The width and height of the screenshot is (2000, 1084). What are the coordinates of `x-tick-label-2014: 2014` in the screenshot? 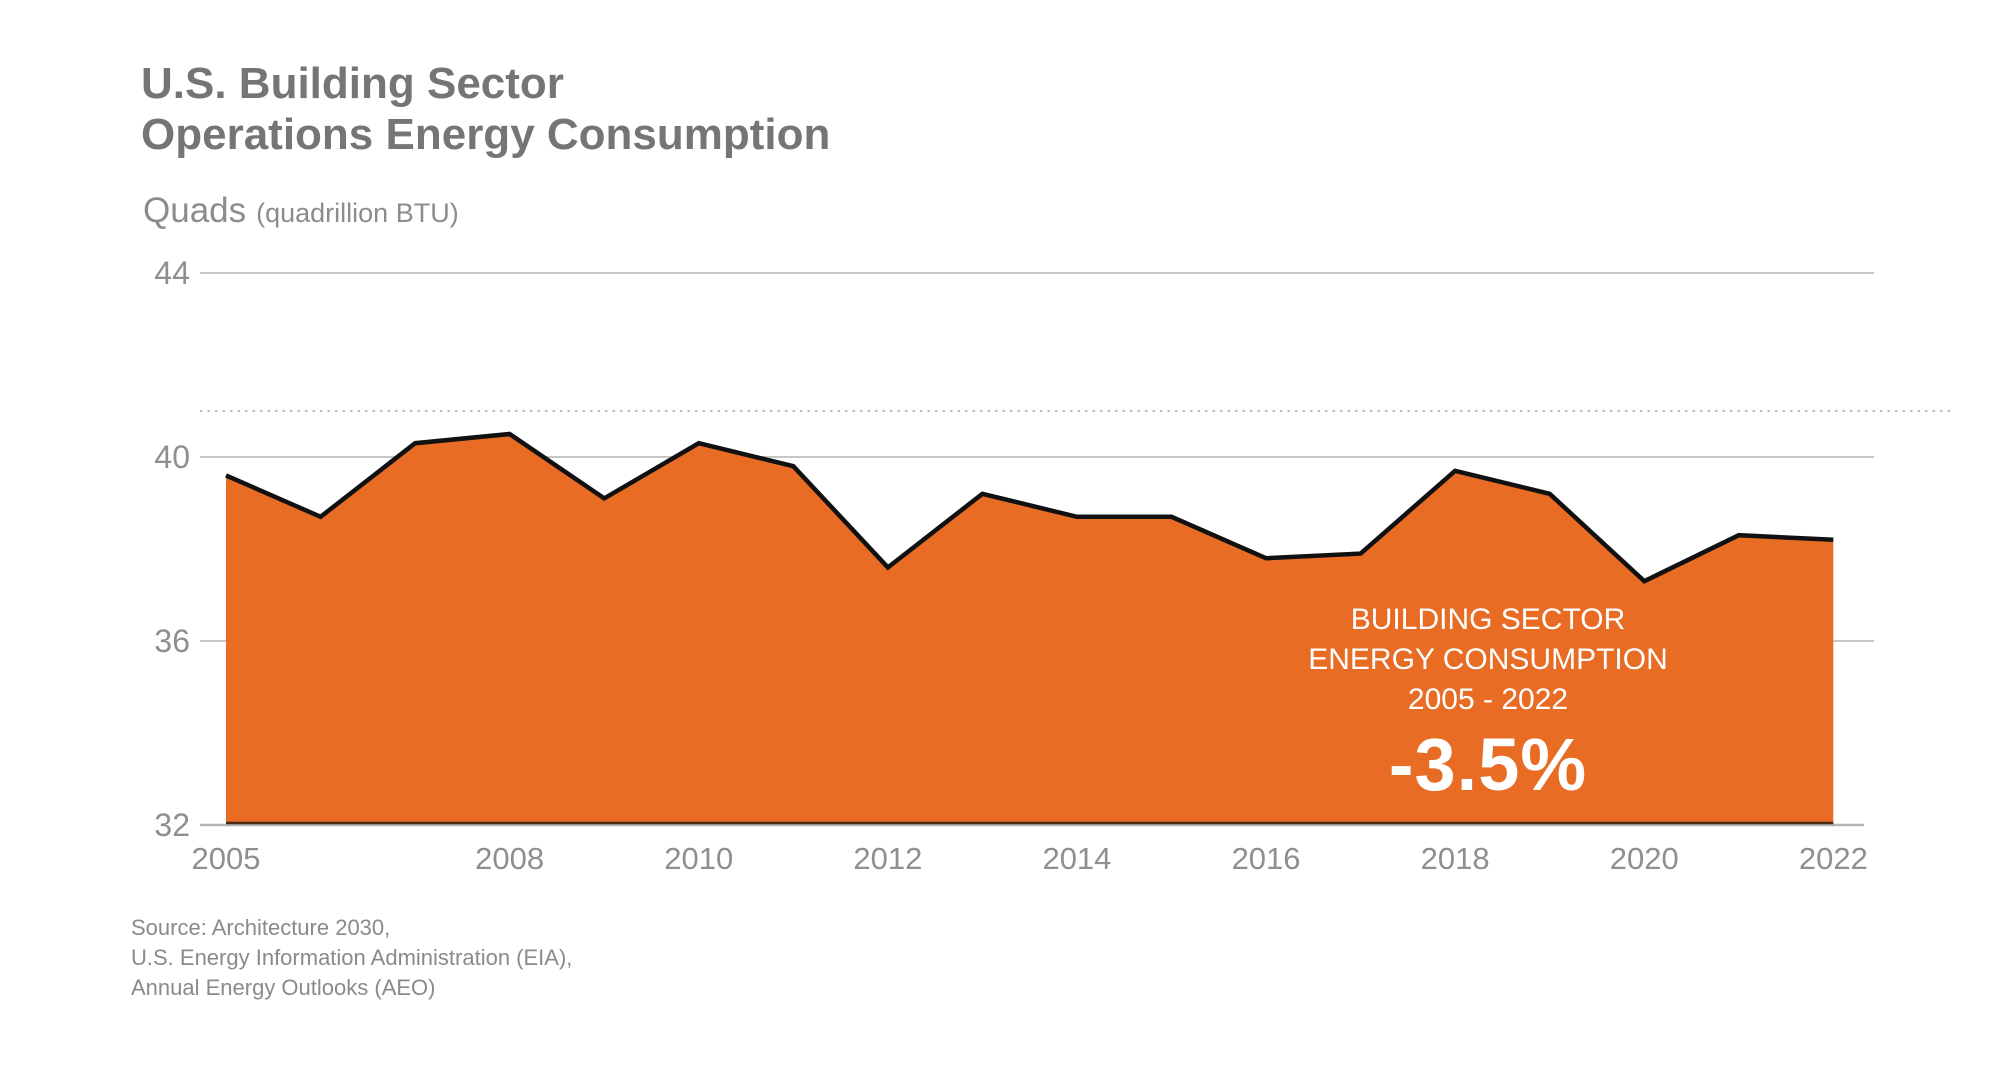 It's located at (1076, 858).